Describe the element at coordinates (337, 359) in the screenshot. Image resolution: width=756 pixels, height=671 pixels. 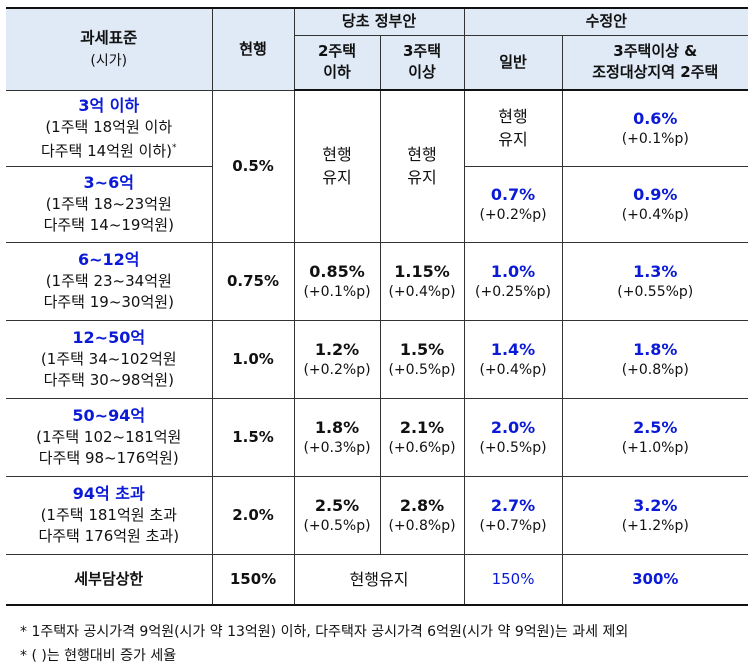
I see `orig-2-rate: 1.2% (+0.2%p)` at that location.